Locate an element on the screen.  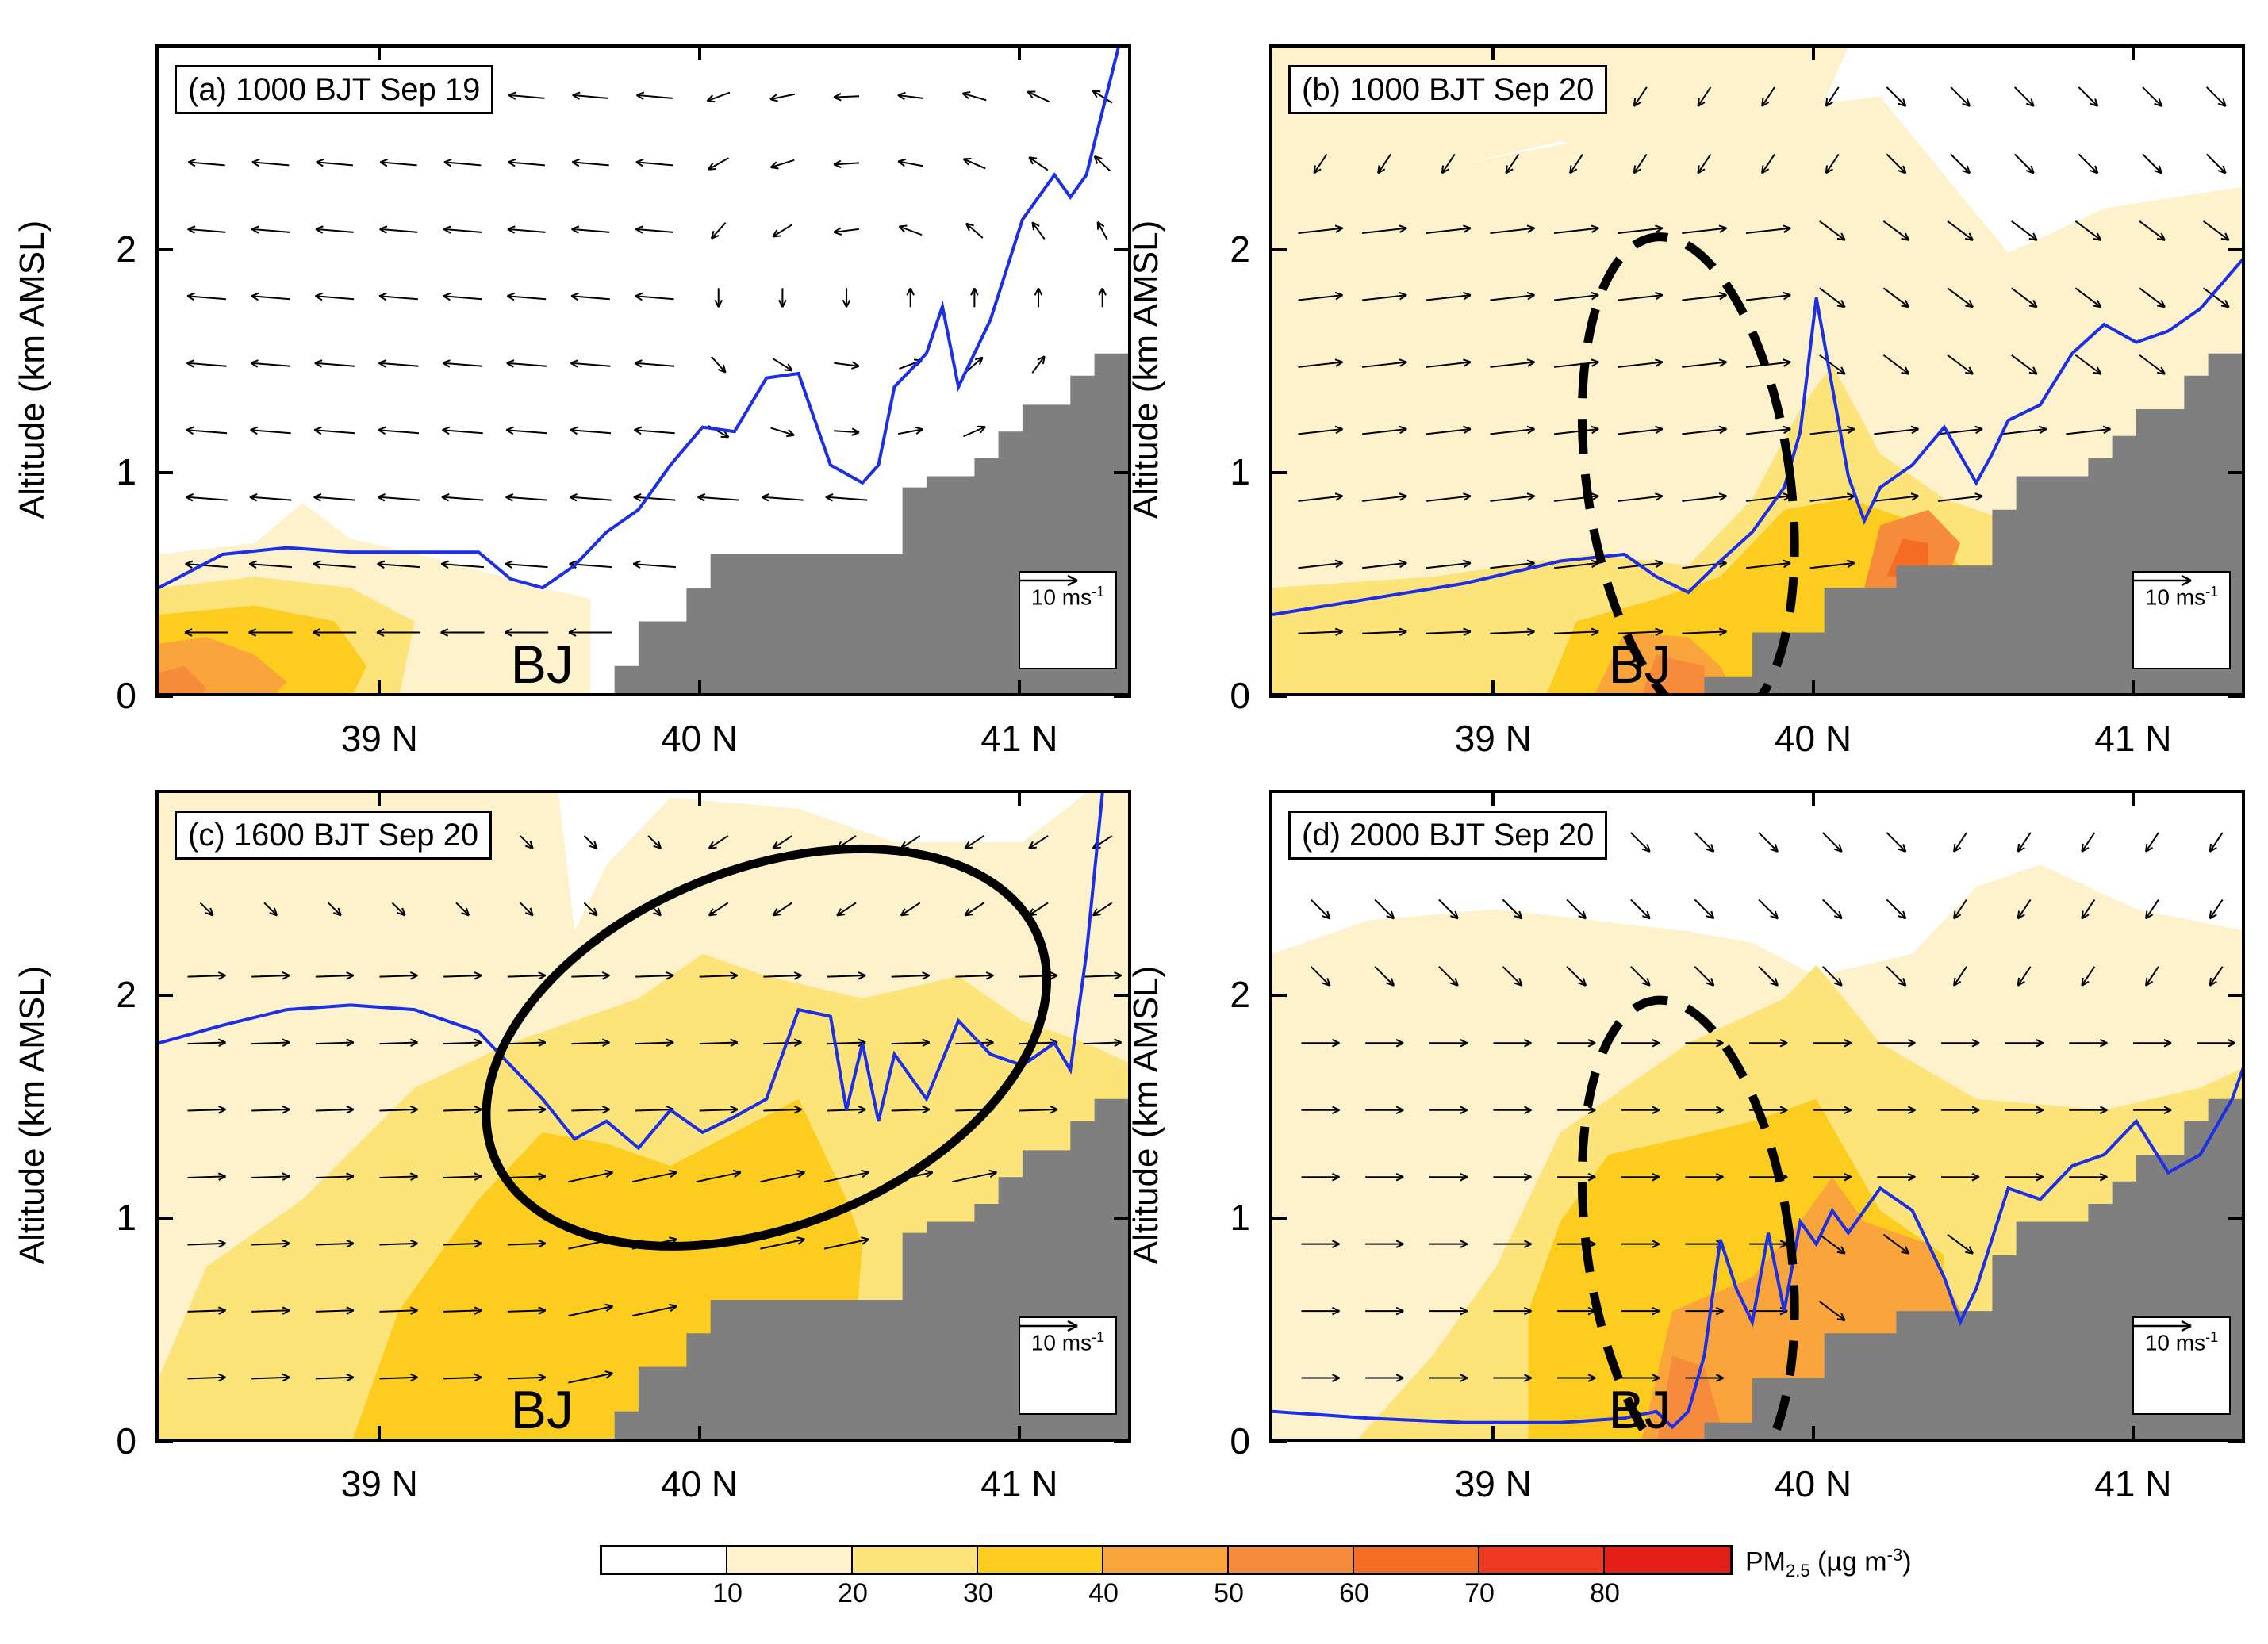
pbl-height-line is located at coordinates (1757, 1248).